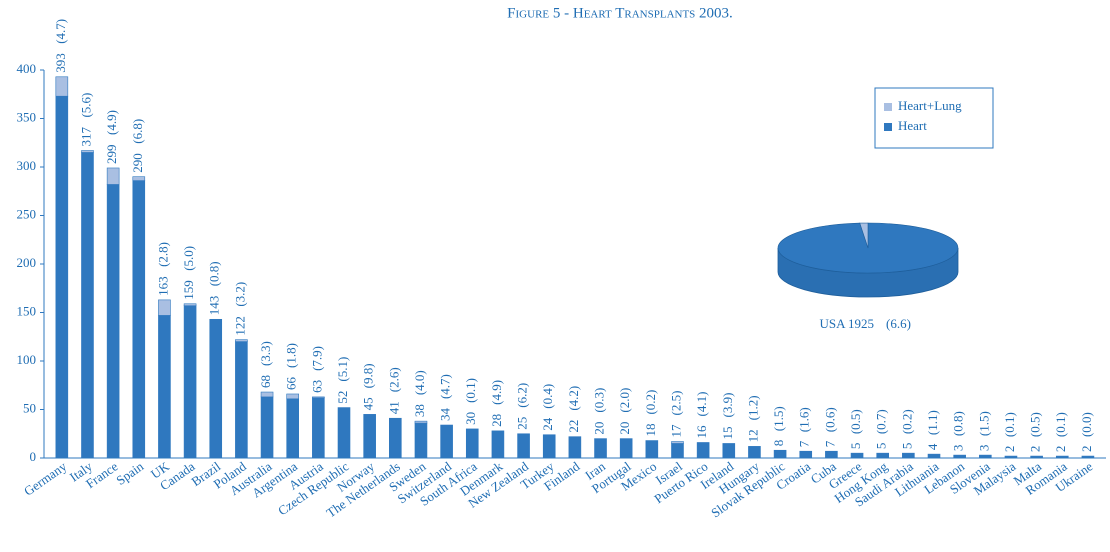  Describe the element at coordinates (778, 443) in the screenshot. I see `total-label: 8` at that location.